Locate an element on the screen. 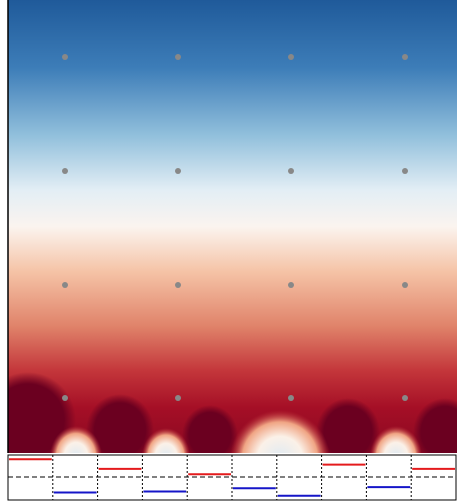  strip is located at coordinates (232, 477).